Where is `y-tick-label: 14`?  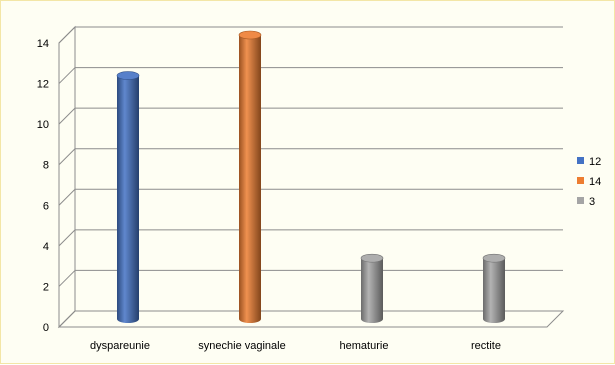 y-tick-label: 14 is located at coordinates (43, 44).